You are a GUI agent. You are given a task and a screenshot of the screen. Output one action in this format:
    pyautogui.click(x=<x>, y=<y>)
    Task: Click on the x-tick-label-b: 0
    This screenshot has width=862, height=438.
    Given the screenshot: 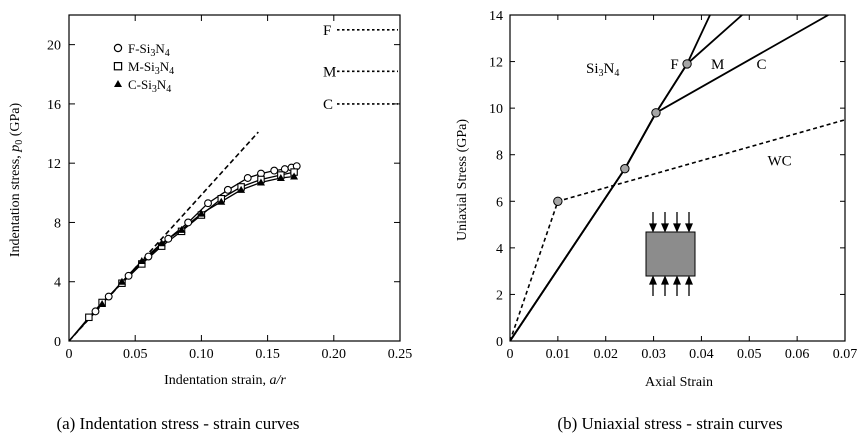 What is the action you would take?
    pyautogui.click(x=510, y=354)
    